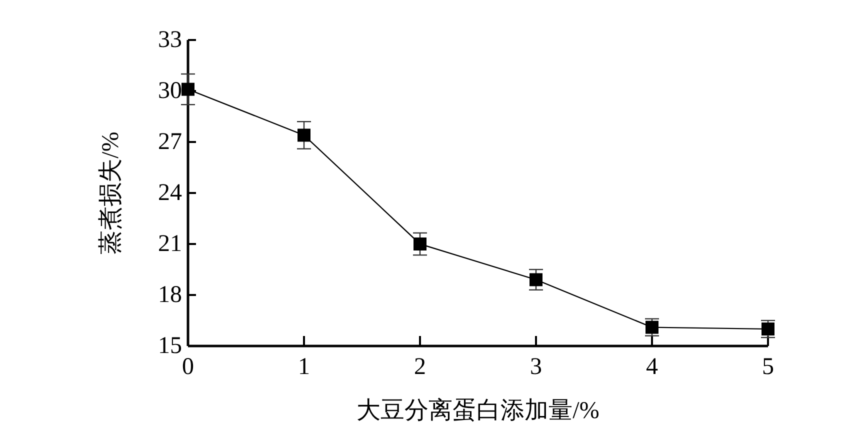 The height and width of the screenshot is (445, 846). I want to click on x-tick-label: 5, so click(768, 367).